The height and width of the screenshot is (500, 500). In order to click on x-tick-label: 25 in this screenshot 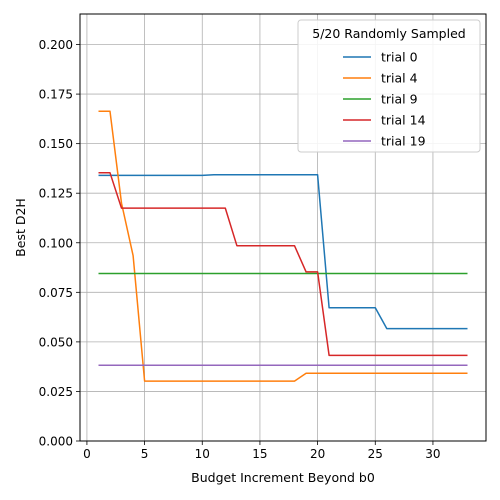, I will do `click(375, 454)`.